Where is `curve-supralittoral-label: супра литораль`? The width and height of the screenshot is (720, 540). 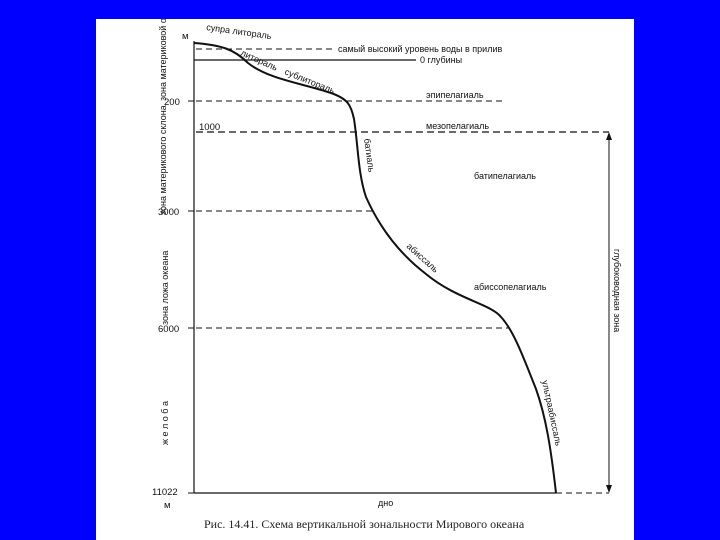 curve-supralittoral-label: супра литораль is located at coordinates (239, 31).